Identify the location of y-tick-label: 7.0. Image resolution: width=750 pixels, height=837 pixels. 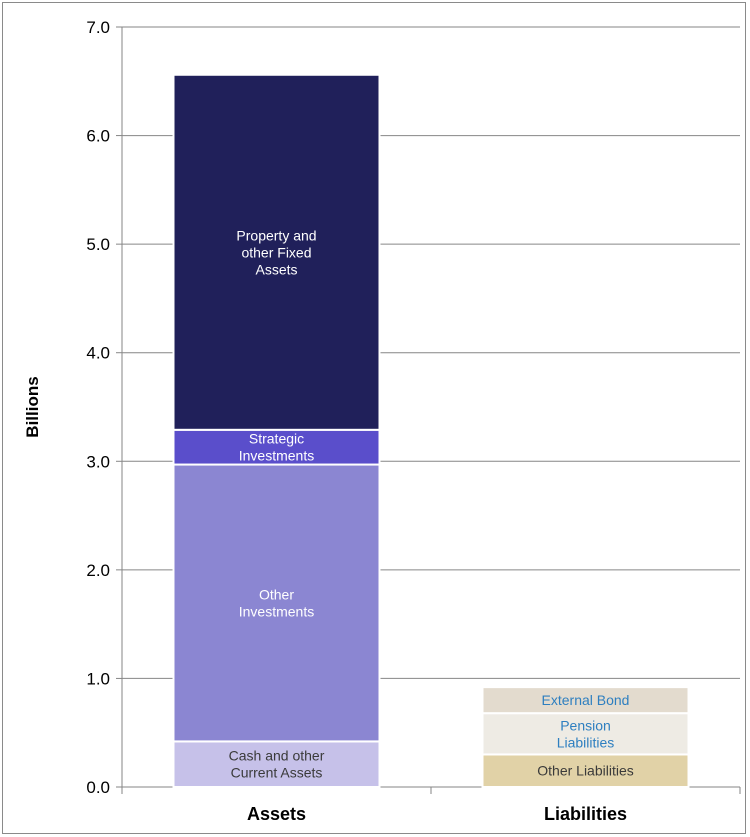
(98, 27).